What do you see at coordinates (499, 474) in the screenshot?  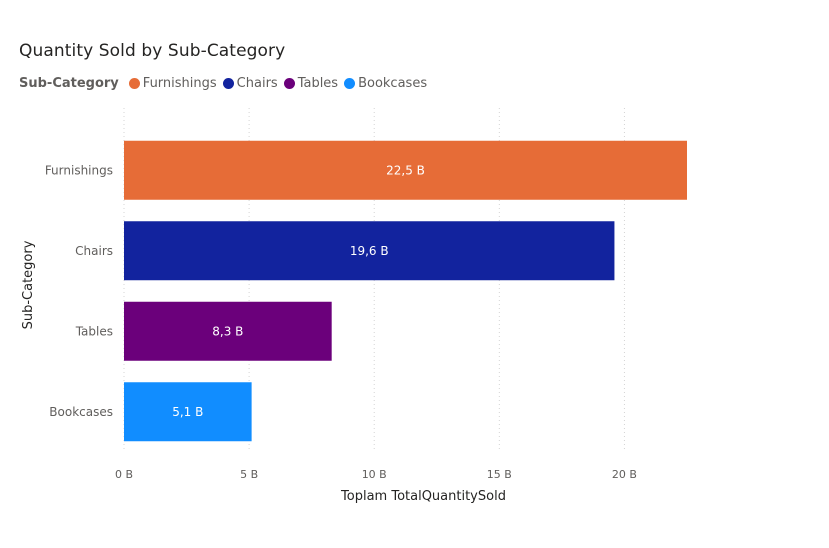 I see `x-tick-label: 15 B` at bounding box center [499, 474].